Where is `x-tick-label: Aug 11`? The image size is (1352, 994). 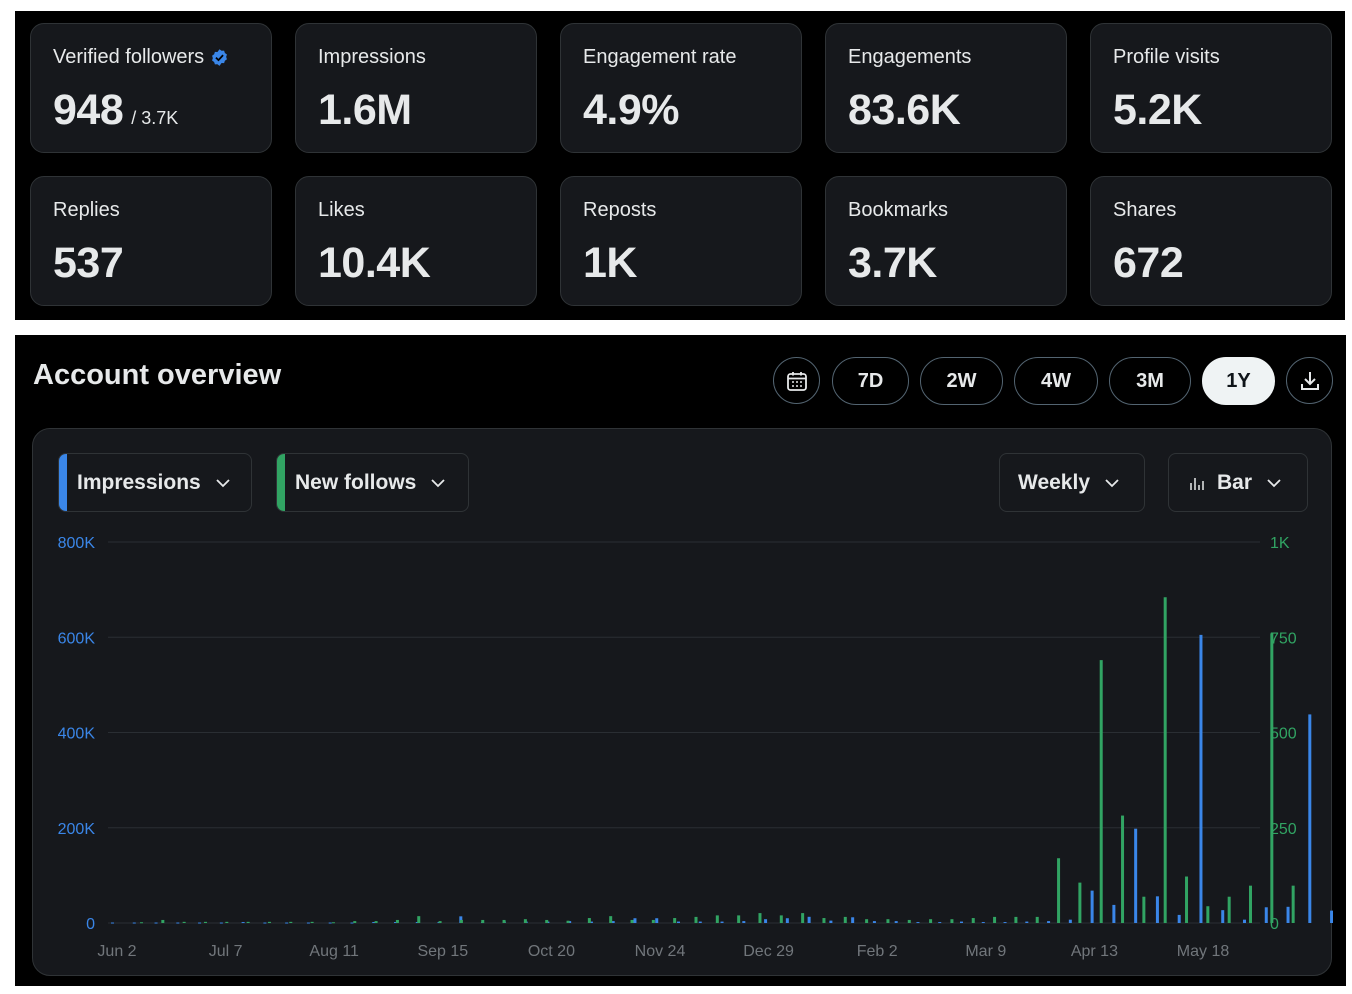
x-tick-label: Aug 11 is located at coordinates (334, 951).